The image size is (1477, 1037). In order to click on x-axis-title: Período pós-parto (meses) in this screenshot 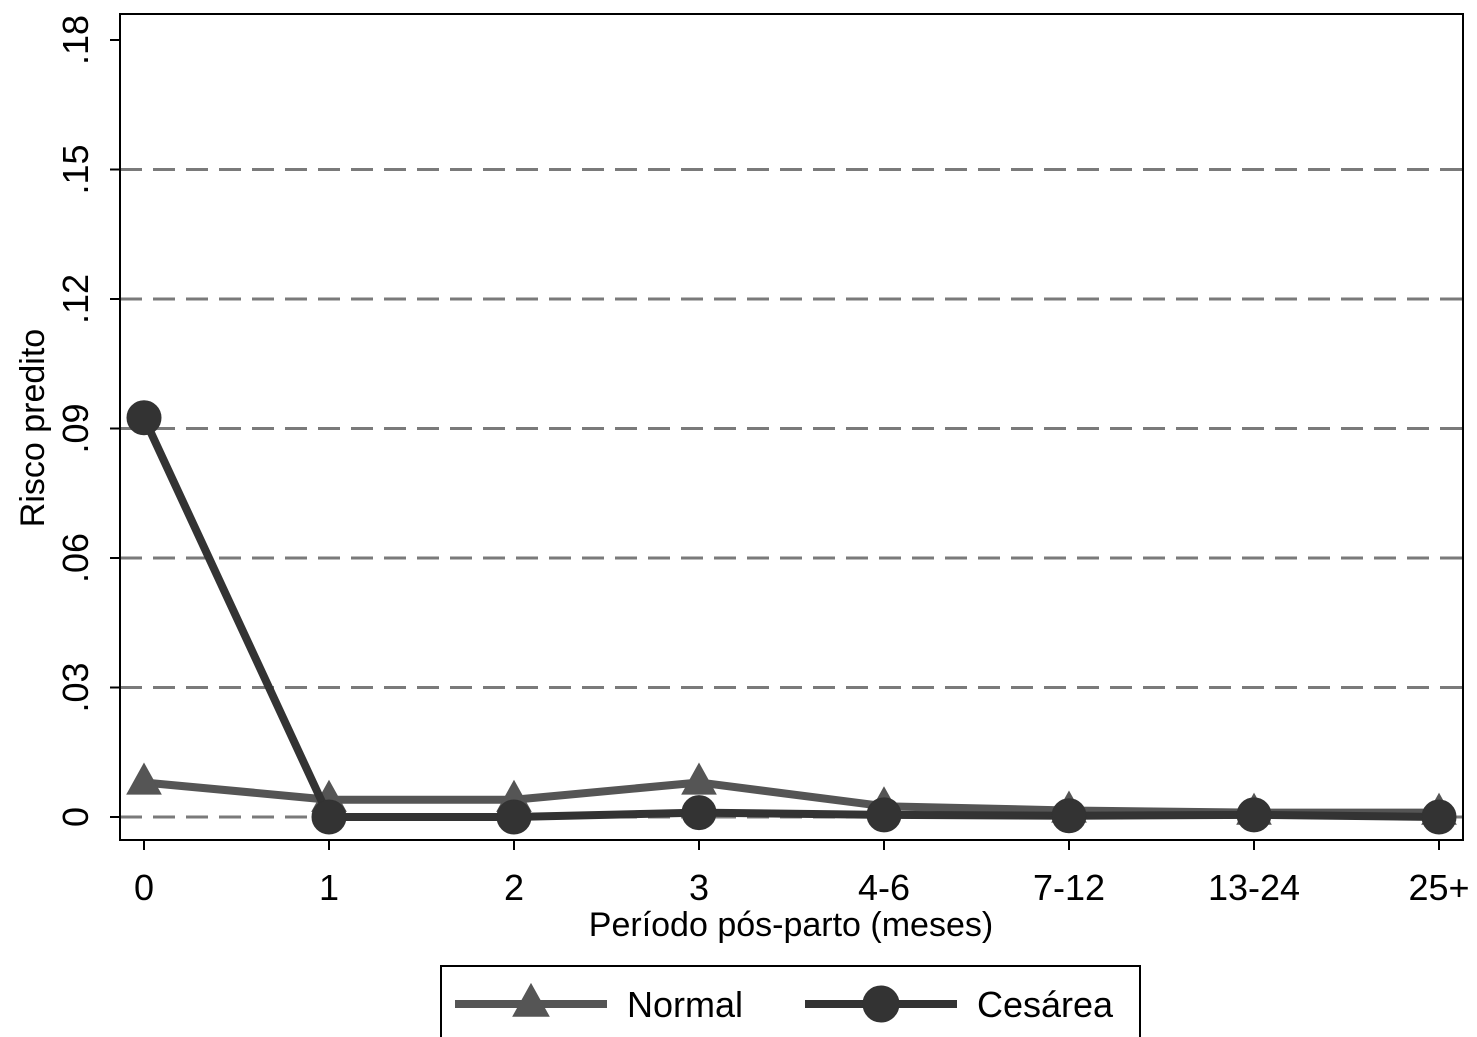, I will do `click(791, 925)`.